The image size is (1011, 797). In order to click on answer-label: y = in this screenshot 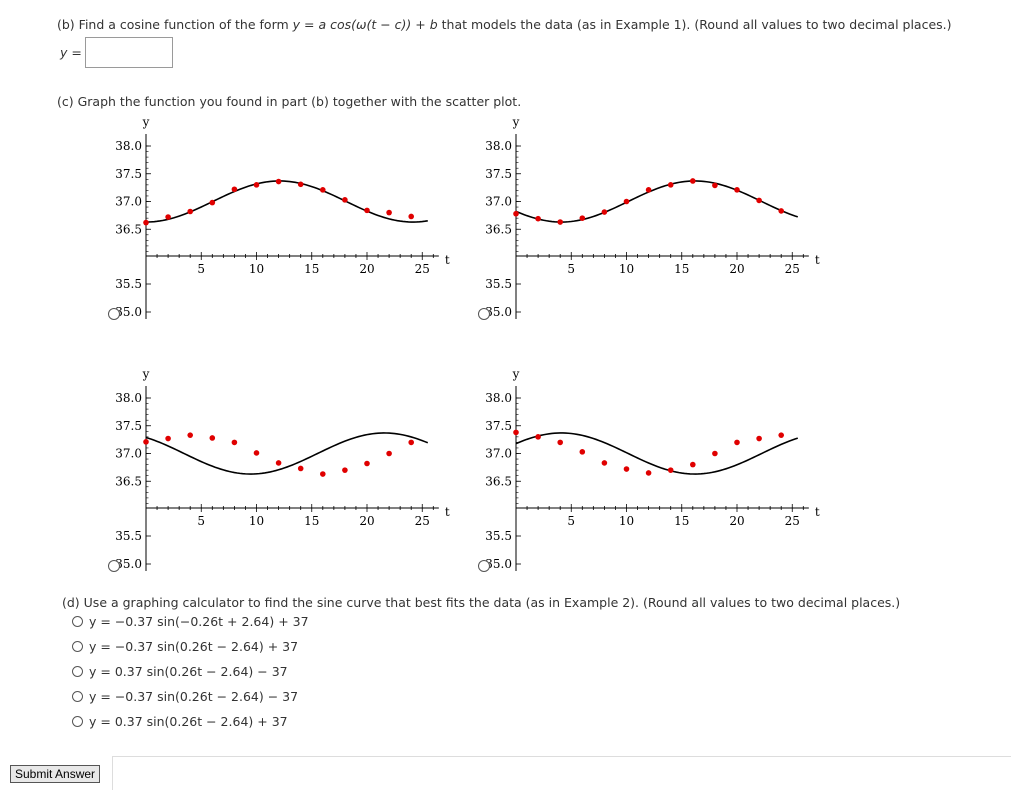, I will do `click(71, 52)`.